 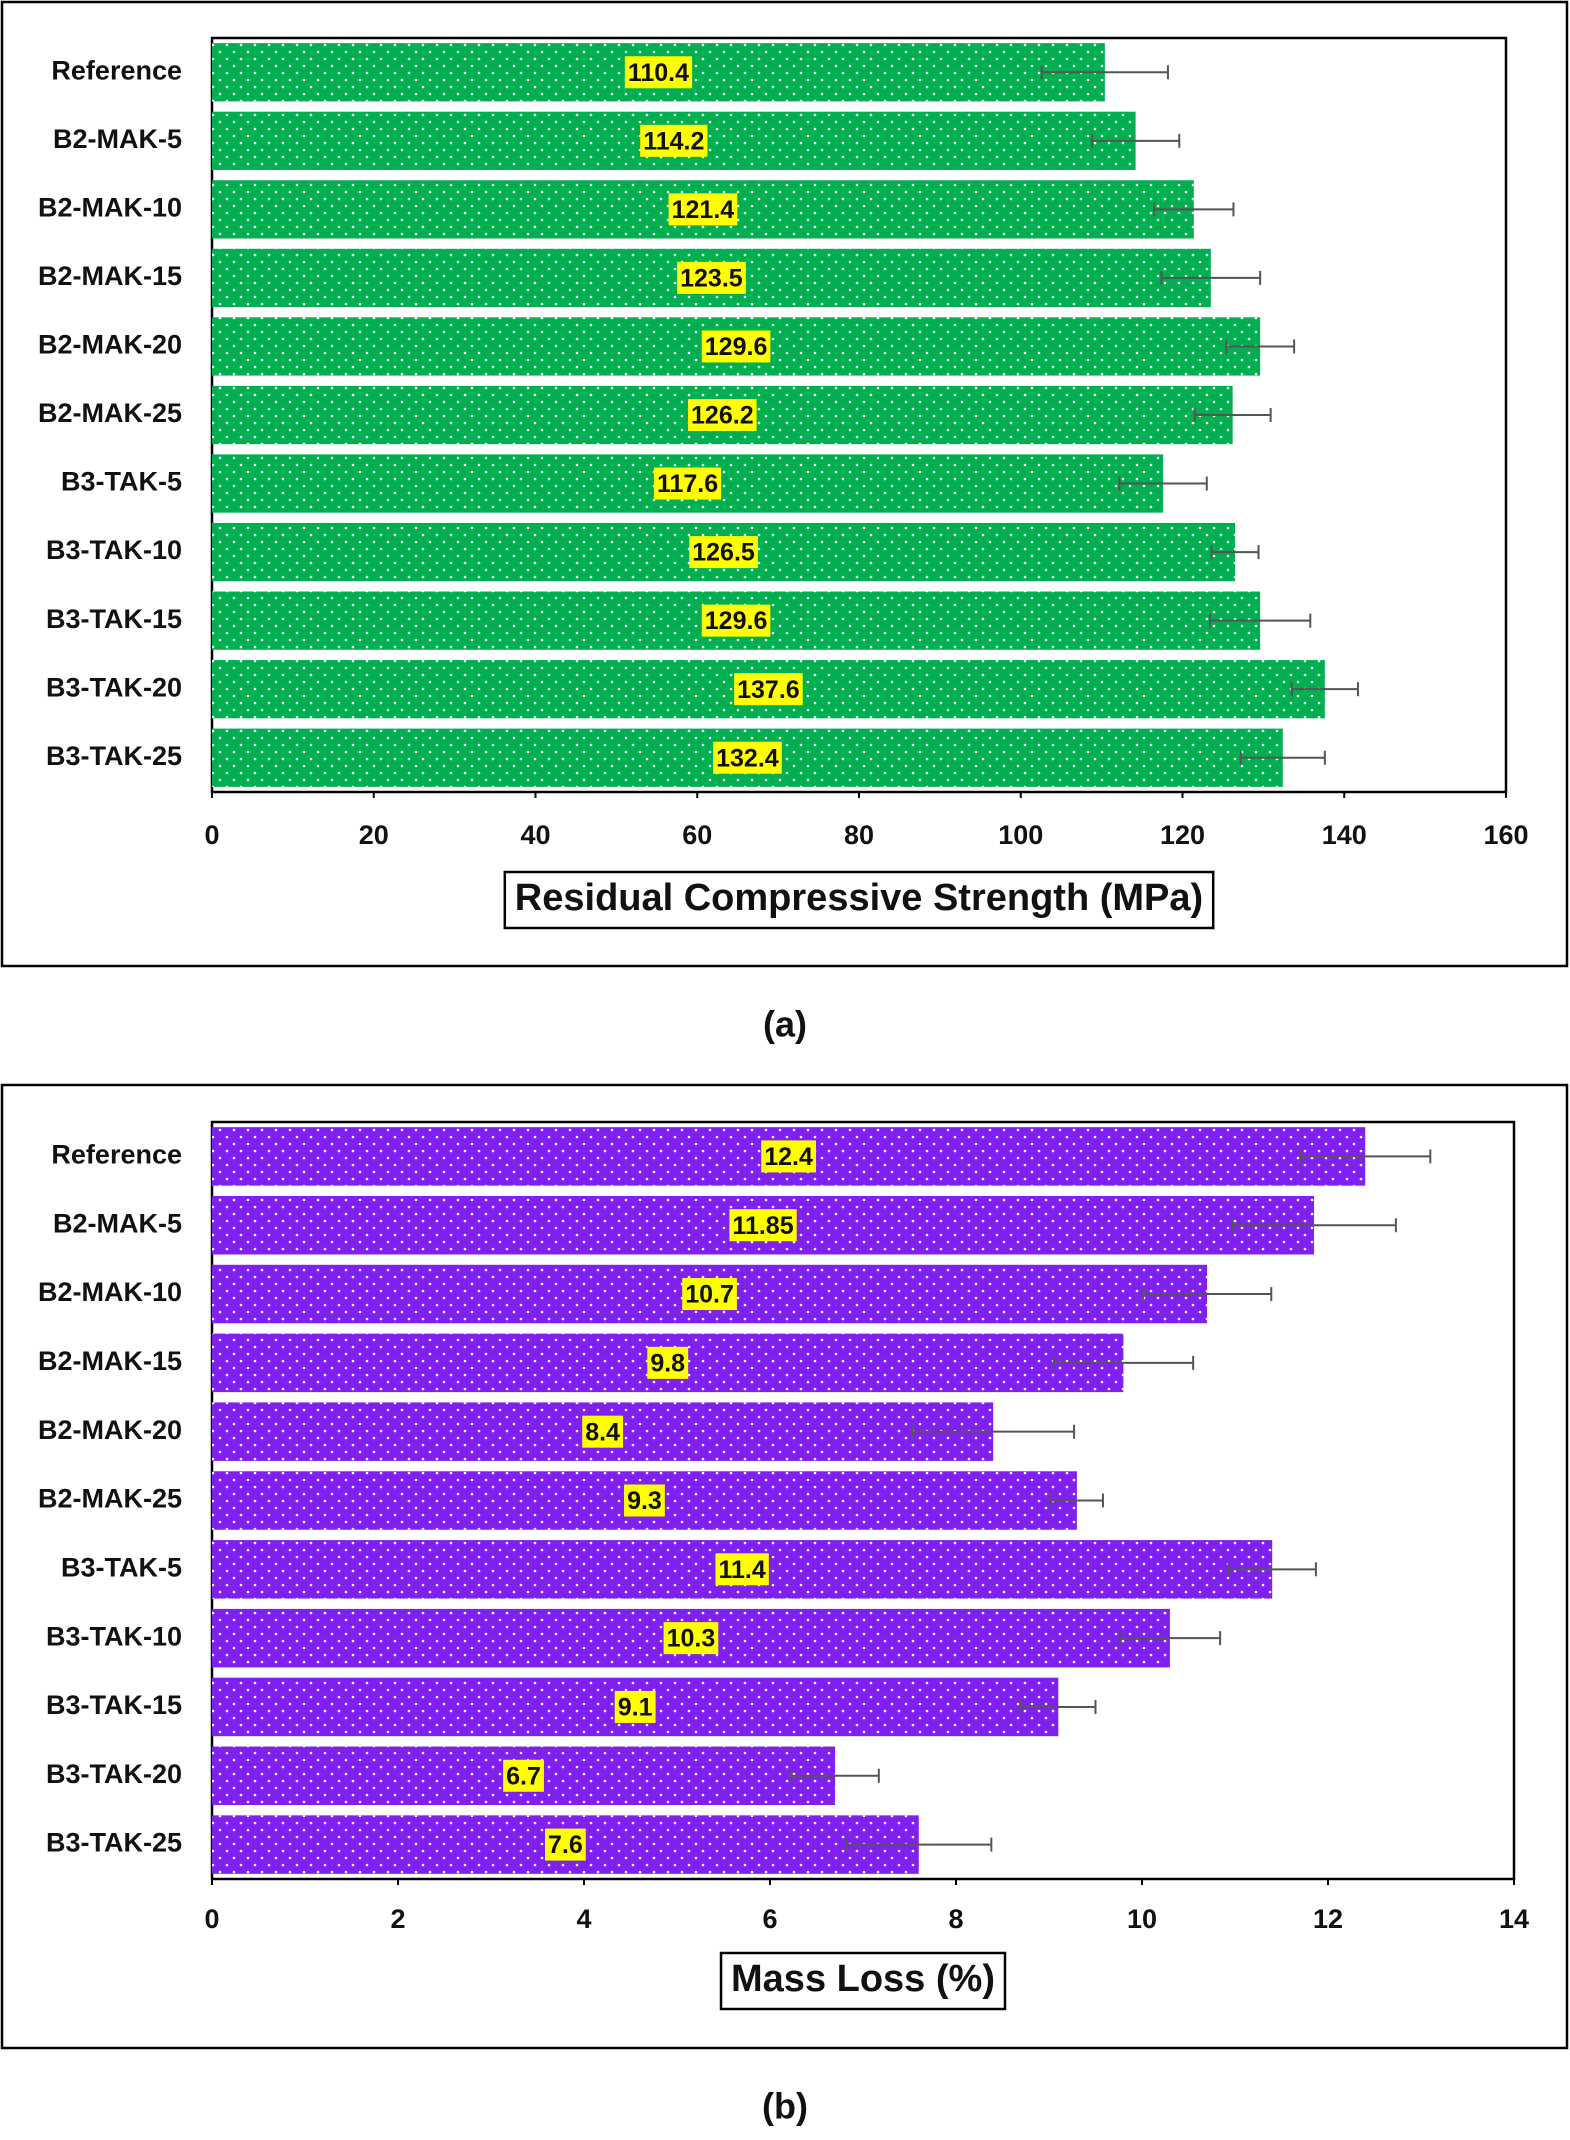 I want to click on x-tick-label: 140, so click(x=1344, y=835).